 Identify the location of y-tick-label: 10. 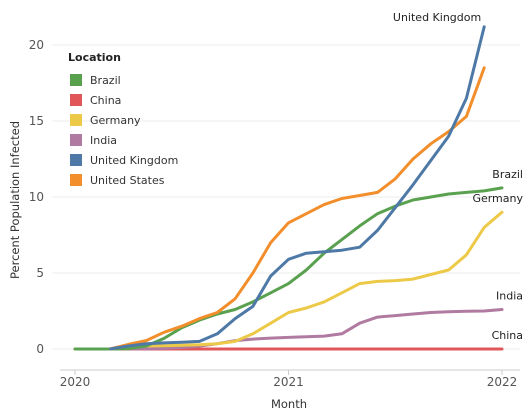
(36, 197).